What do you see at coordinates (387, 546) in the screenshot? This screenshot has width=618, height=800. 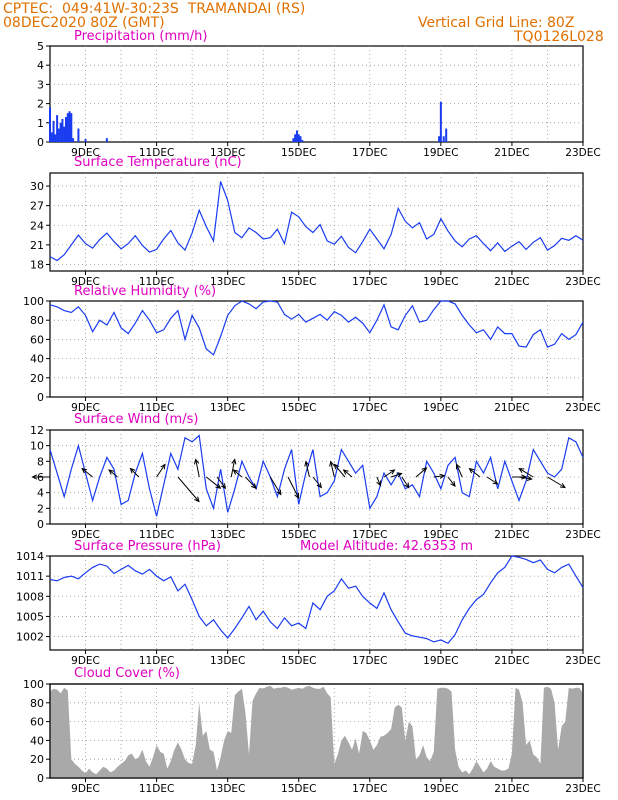 I see `model-altitude-label: Model Altitude: 42.6353 m` at bounding box center [387, 546].